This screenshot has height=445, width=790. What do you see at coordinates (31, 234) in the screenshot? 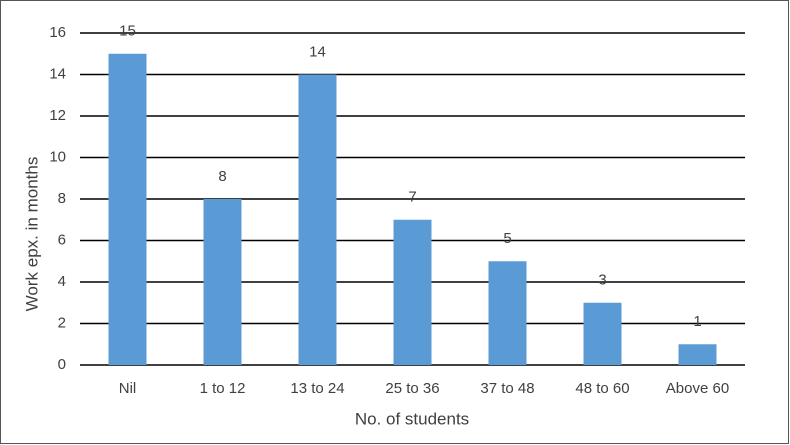
I see `y-axis-title: Work epx. in months` at bounding box center [31, 234].